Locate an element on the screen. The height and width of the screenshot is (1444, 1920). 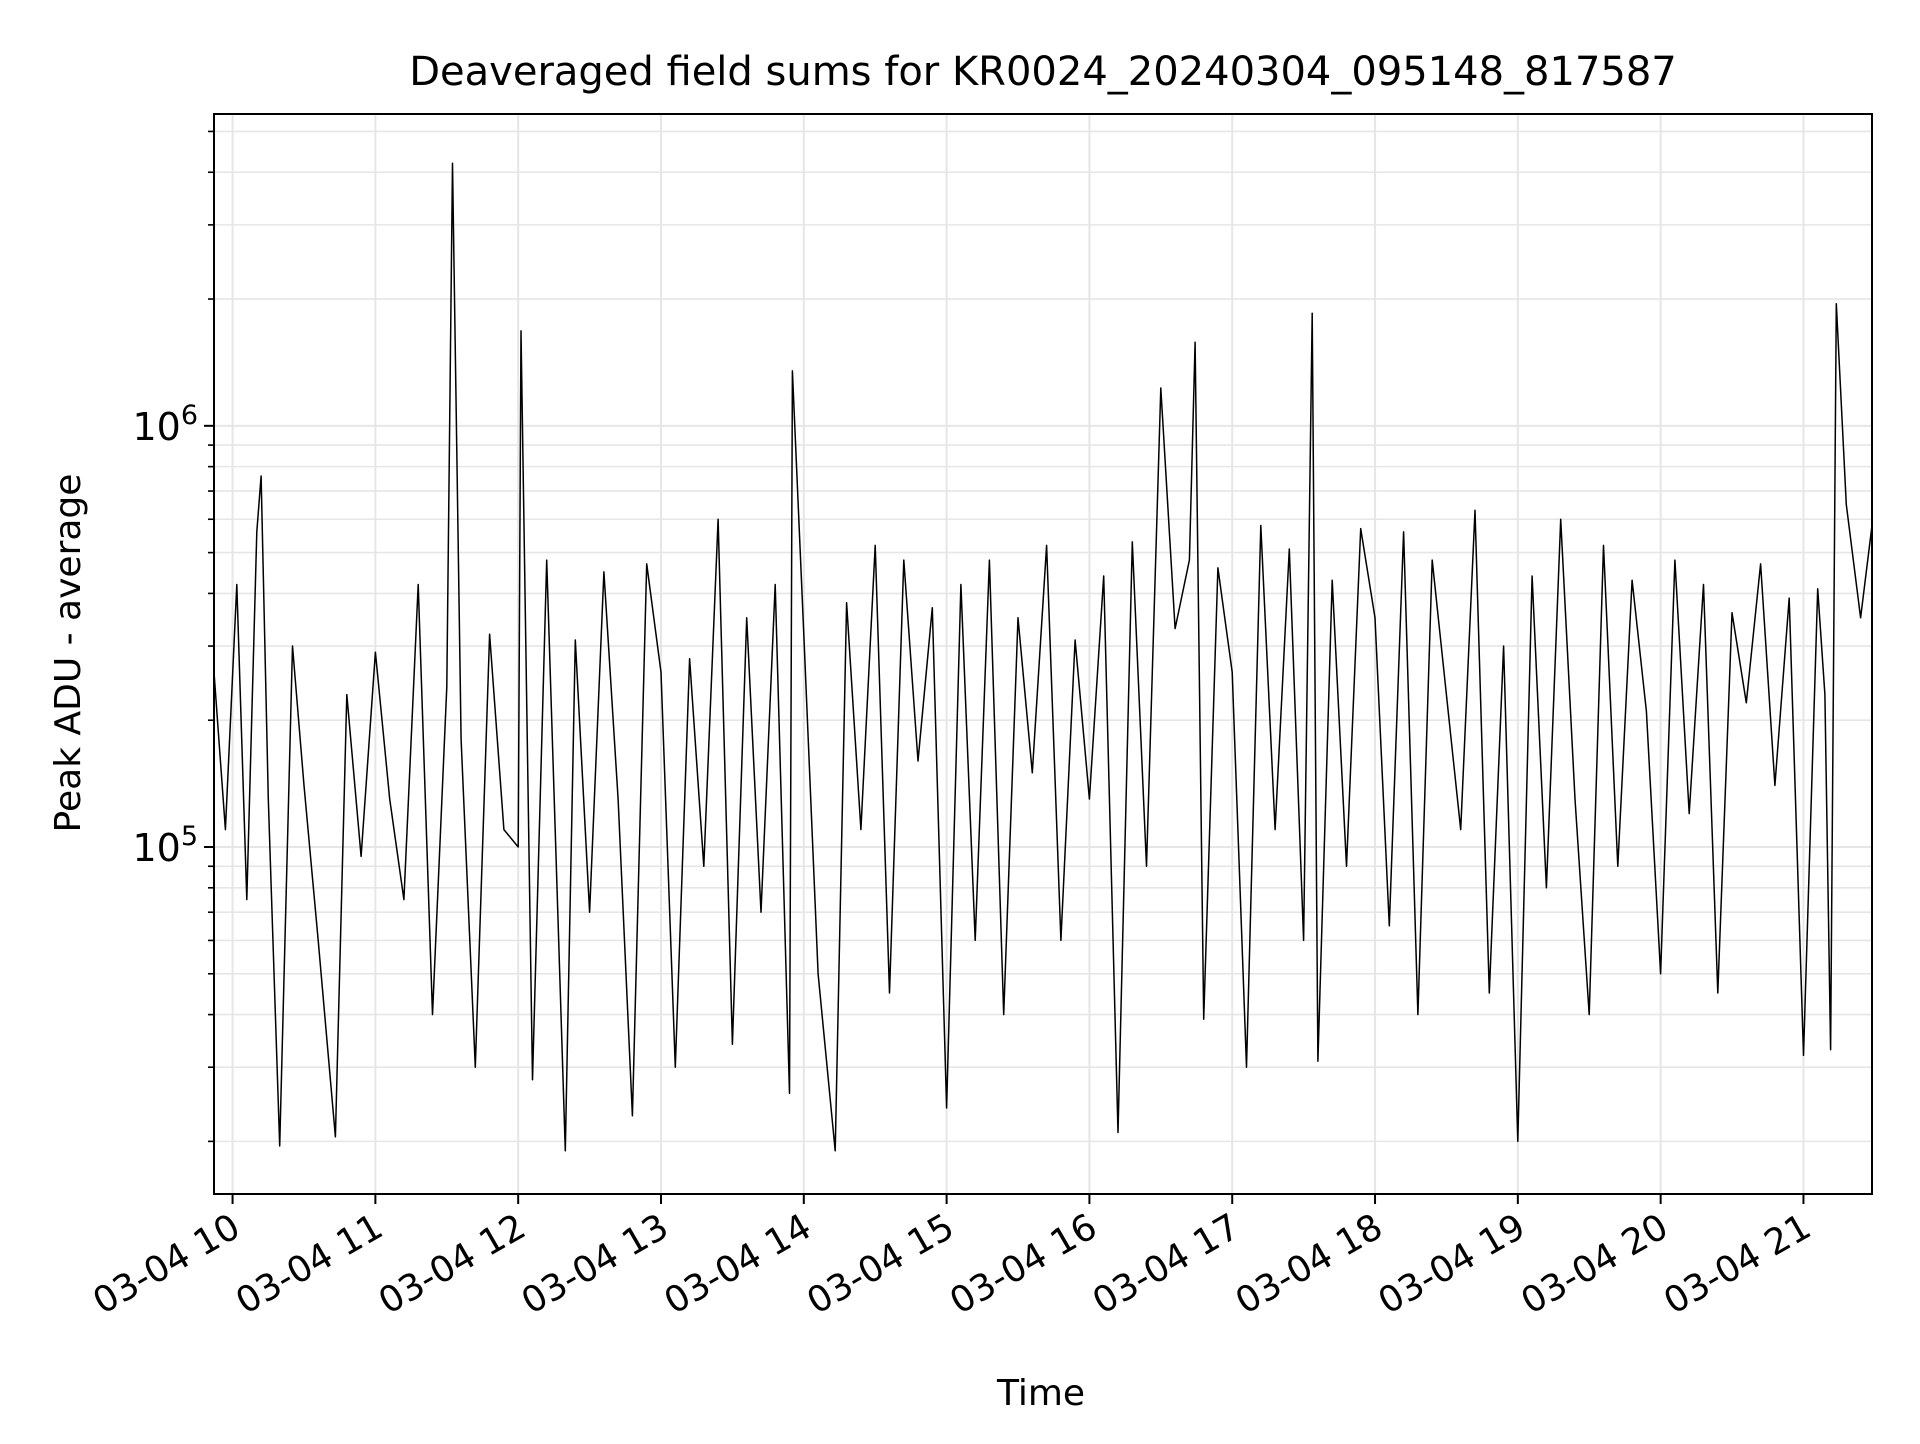
y-axis-label: Peak ADU - average is located at coordinates (68, 653).